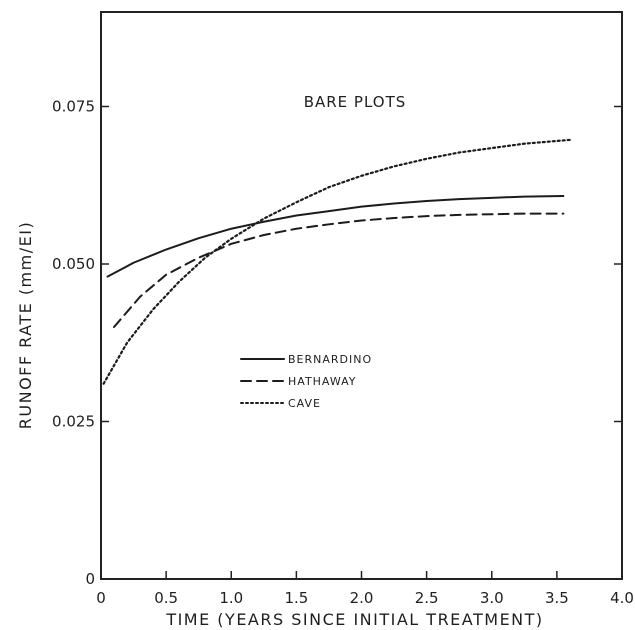  I want to click on x-tick-label: 1.0, so click(231, 598).